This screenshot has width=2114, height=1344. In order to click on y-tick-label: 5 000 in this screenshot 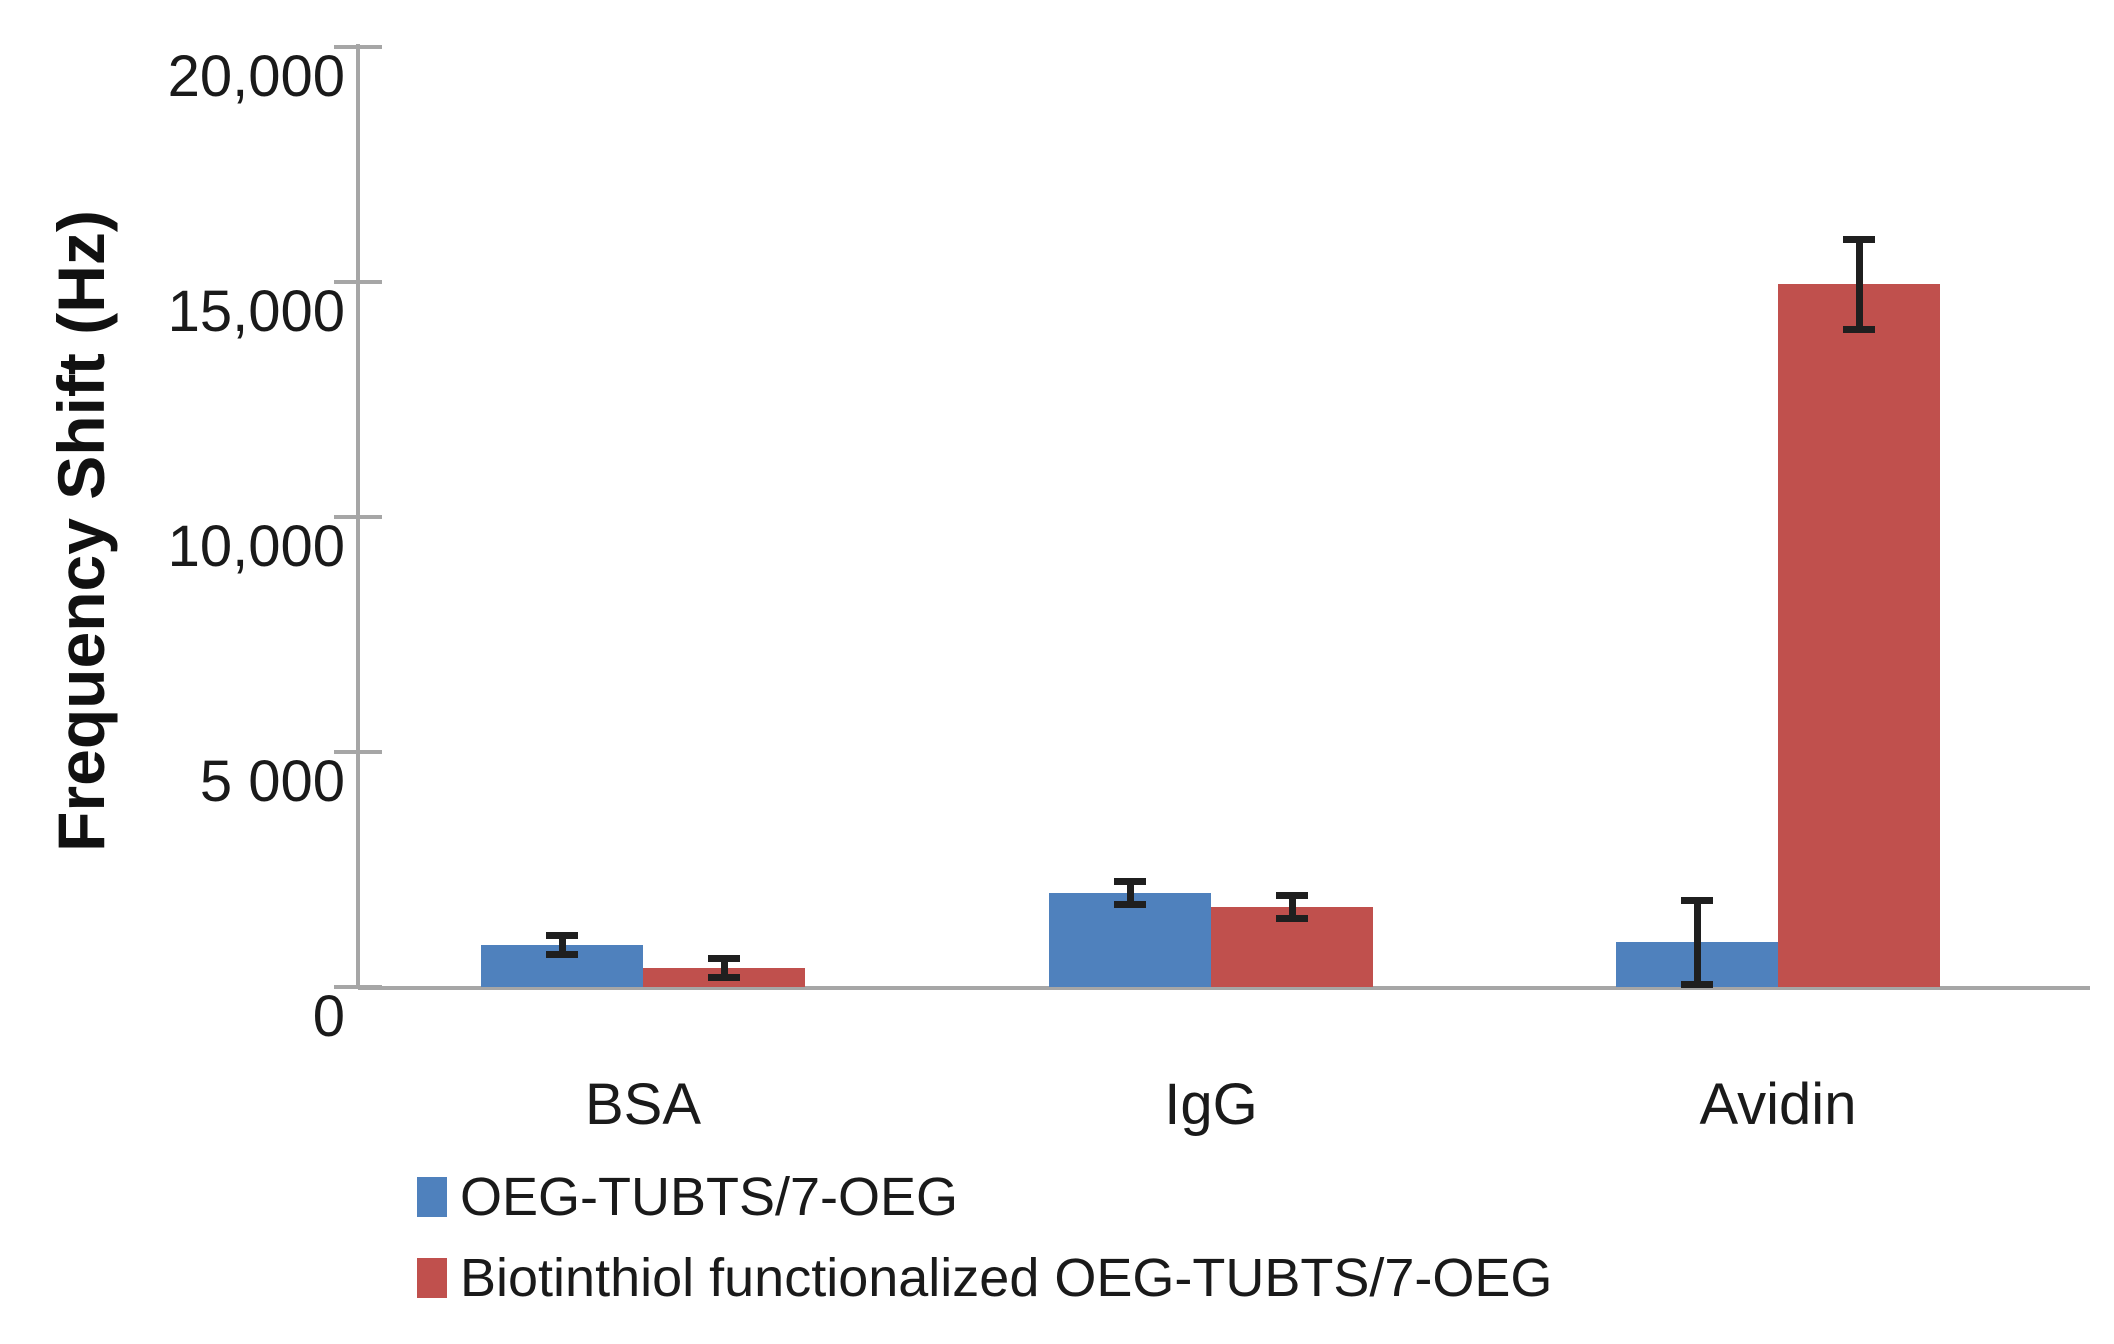, I will do `click(272, 781)`.